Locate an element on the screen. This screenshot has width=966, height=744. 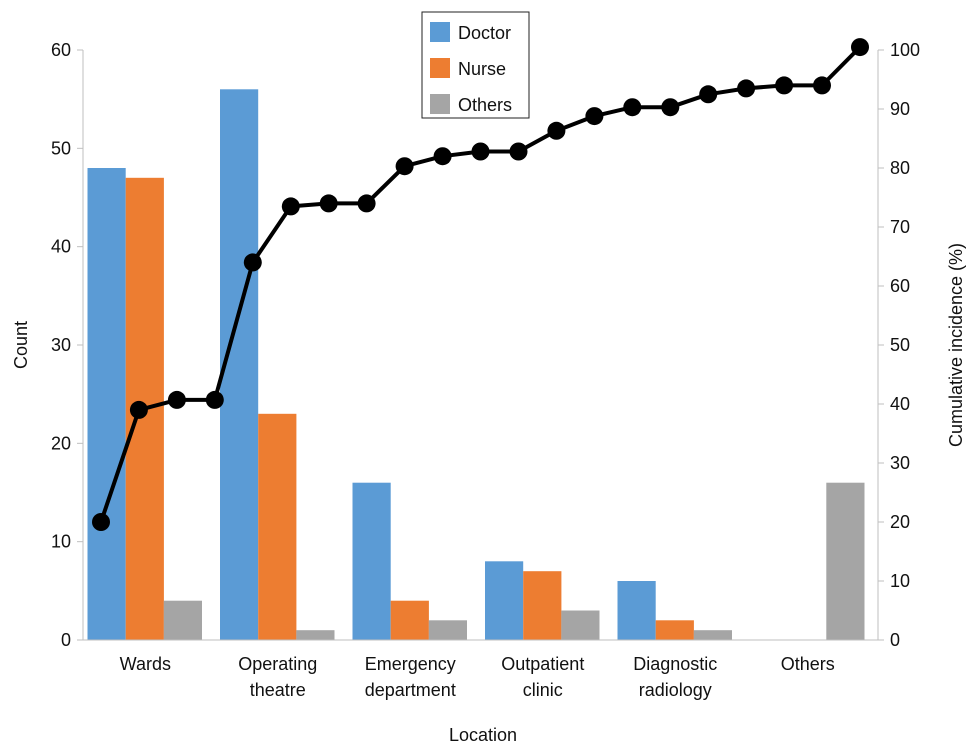
y-right-tick-label: 50 is located at coordinates (900, 345).